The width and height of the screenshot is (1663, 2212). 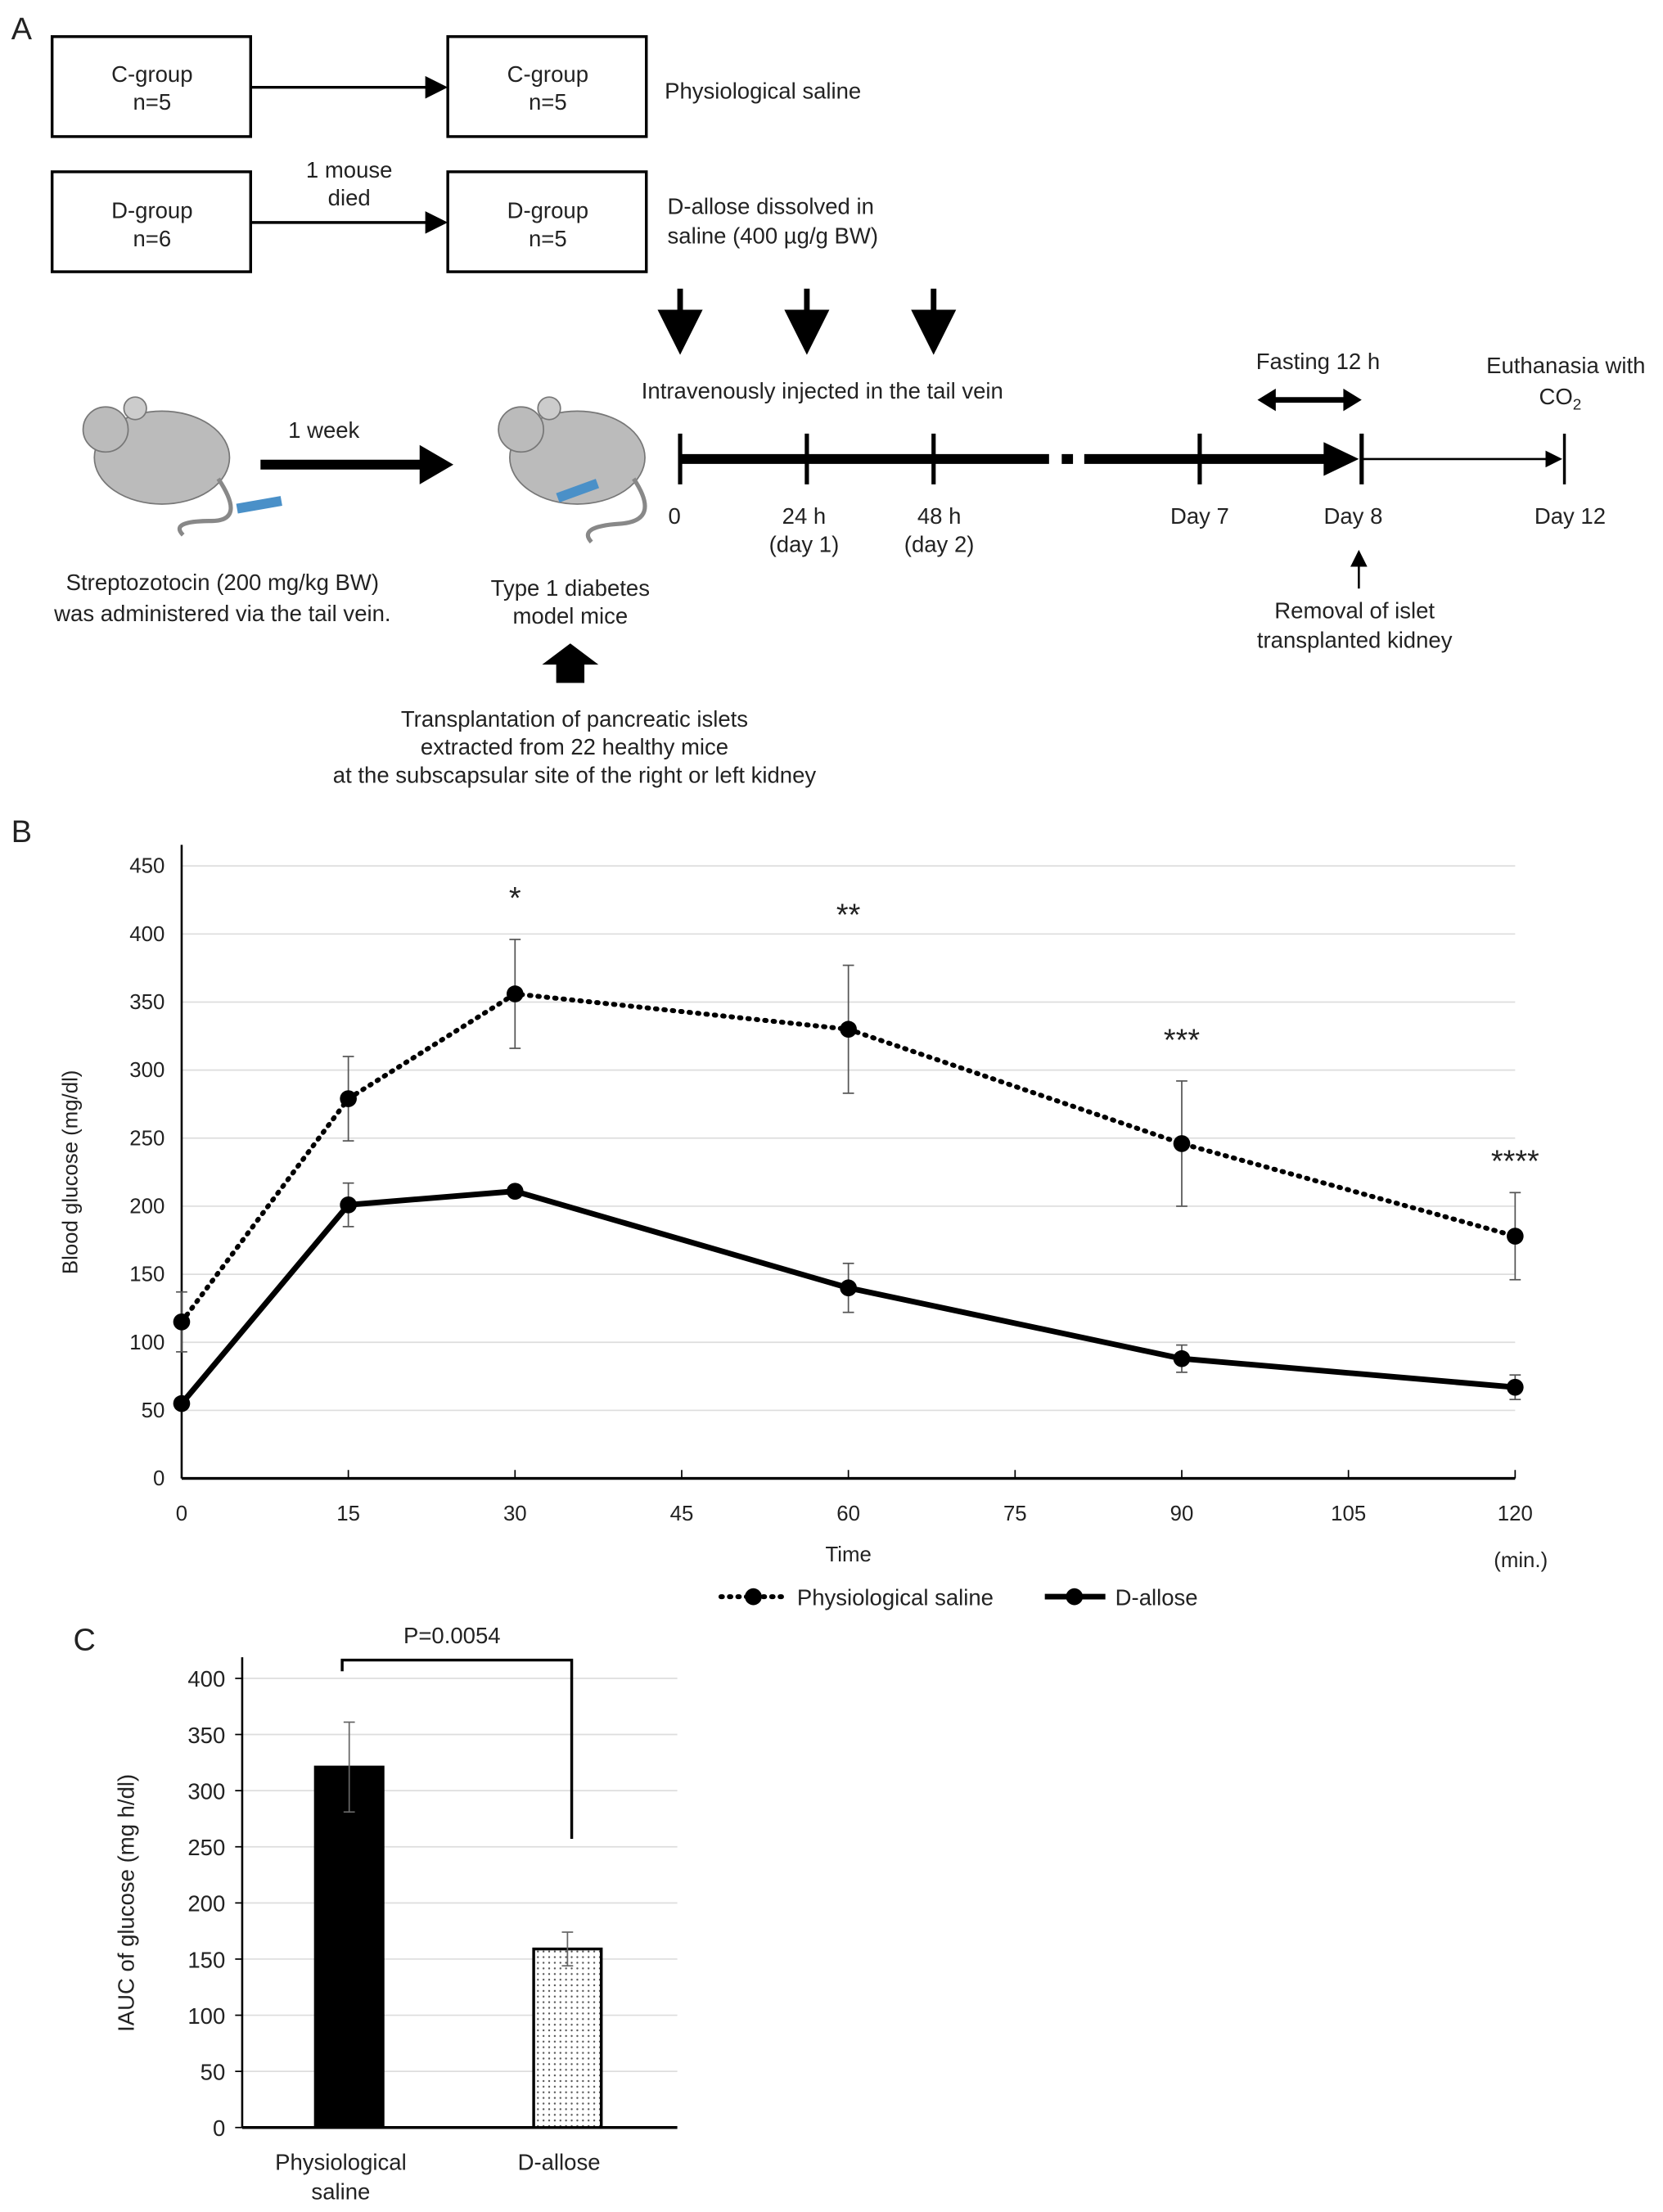 I want to click on x-tick-label: 90, so click(x=1182, y=1513).